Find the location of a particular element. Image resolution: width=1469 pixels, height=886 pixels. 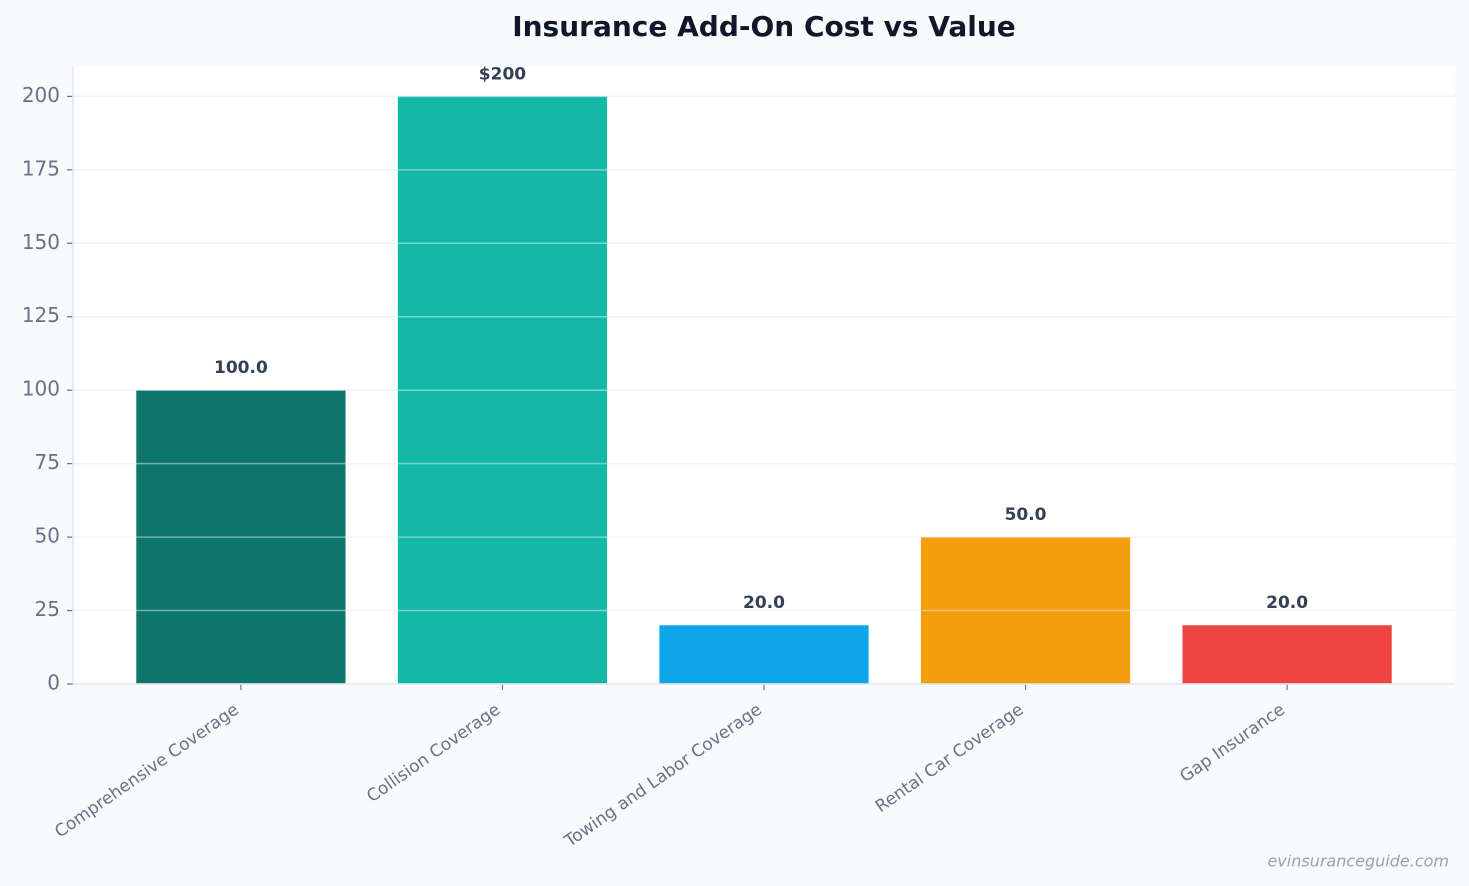

chart-title: Insurance Add-On Cost vs Value is located at coordinates (764, 26).